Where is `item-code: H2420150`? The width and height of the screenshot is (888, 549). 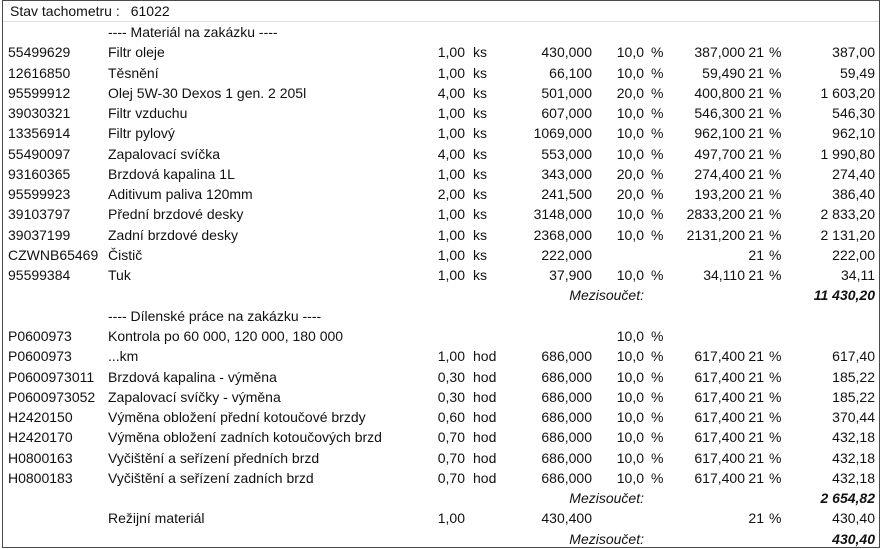 item-code: H2420150 is located at coordinates (40, 417).